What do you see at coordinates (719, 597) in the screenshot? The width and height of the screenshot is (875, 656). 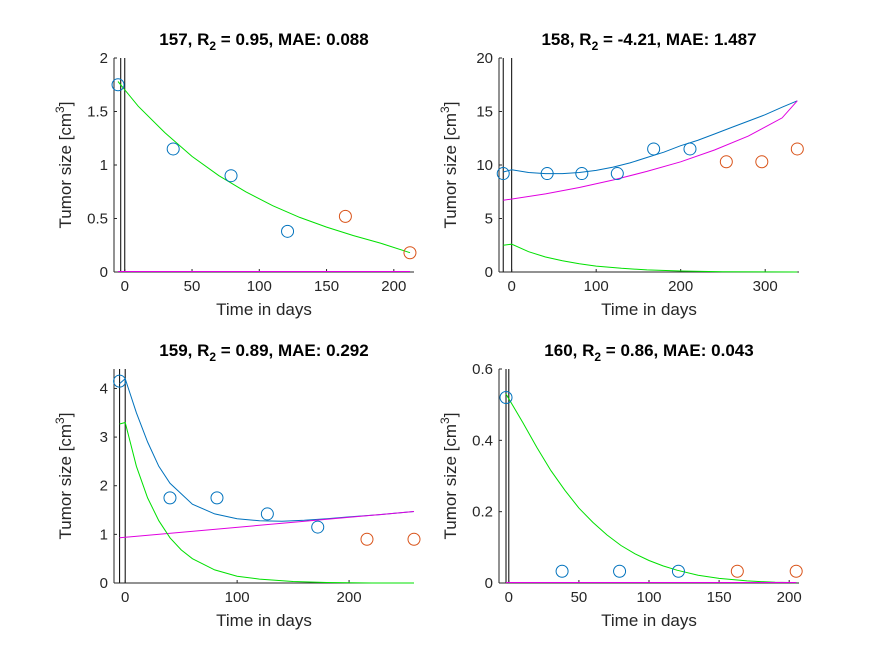 I see `x-tick-label: 150` at bounding box center [719, 597].